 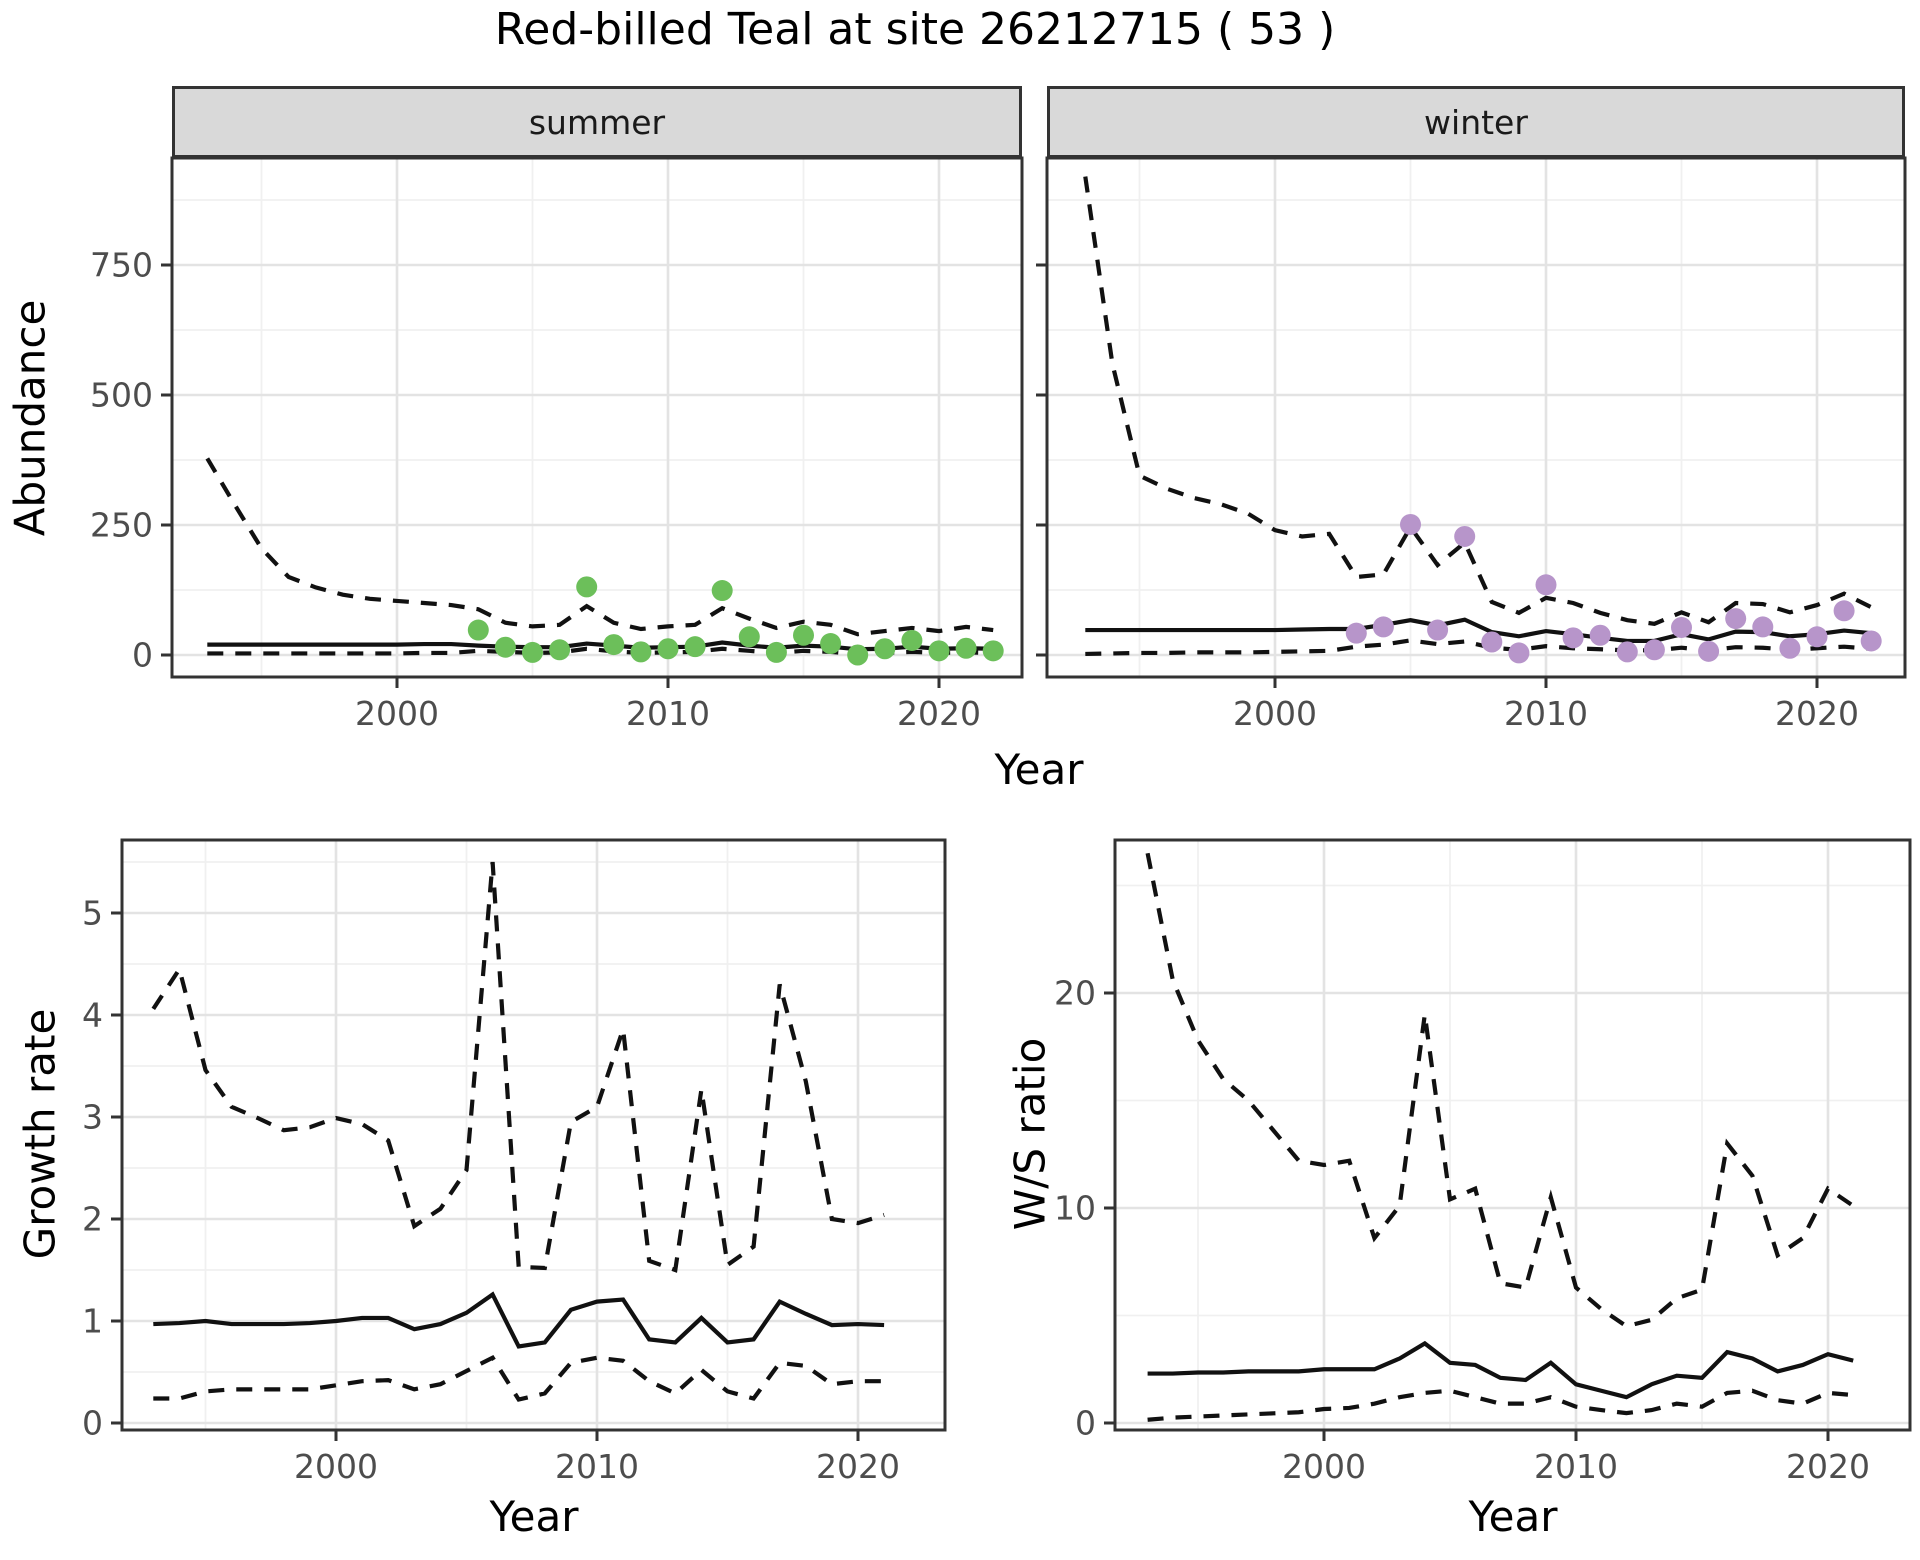 I want to click on facet-strip-summer-label: summer, so click(x=597, y=122).